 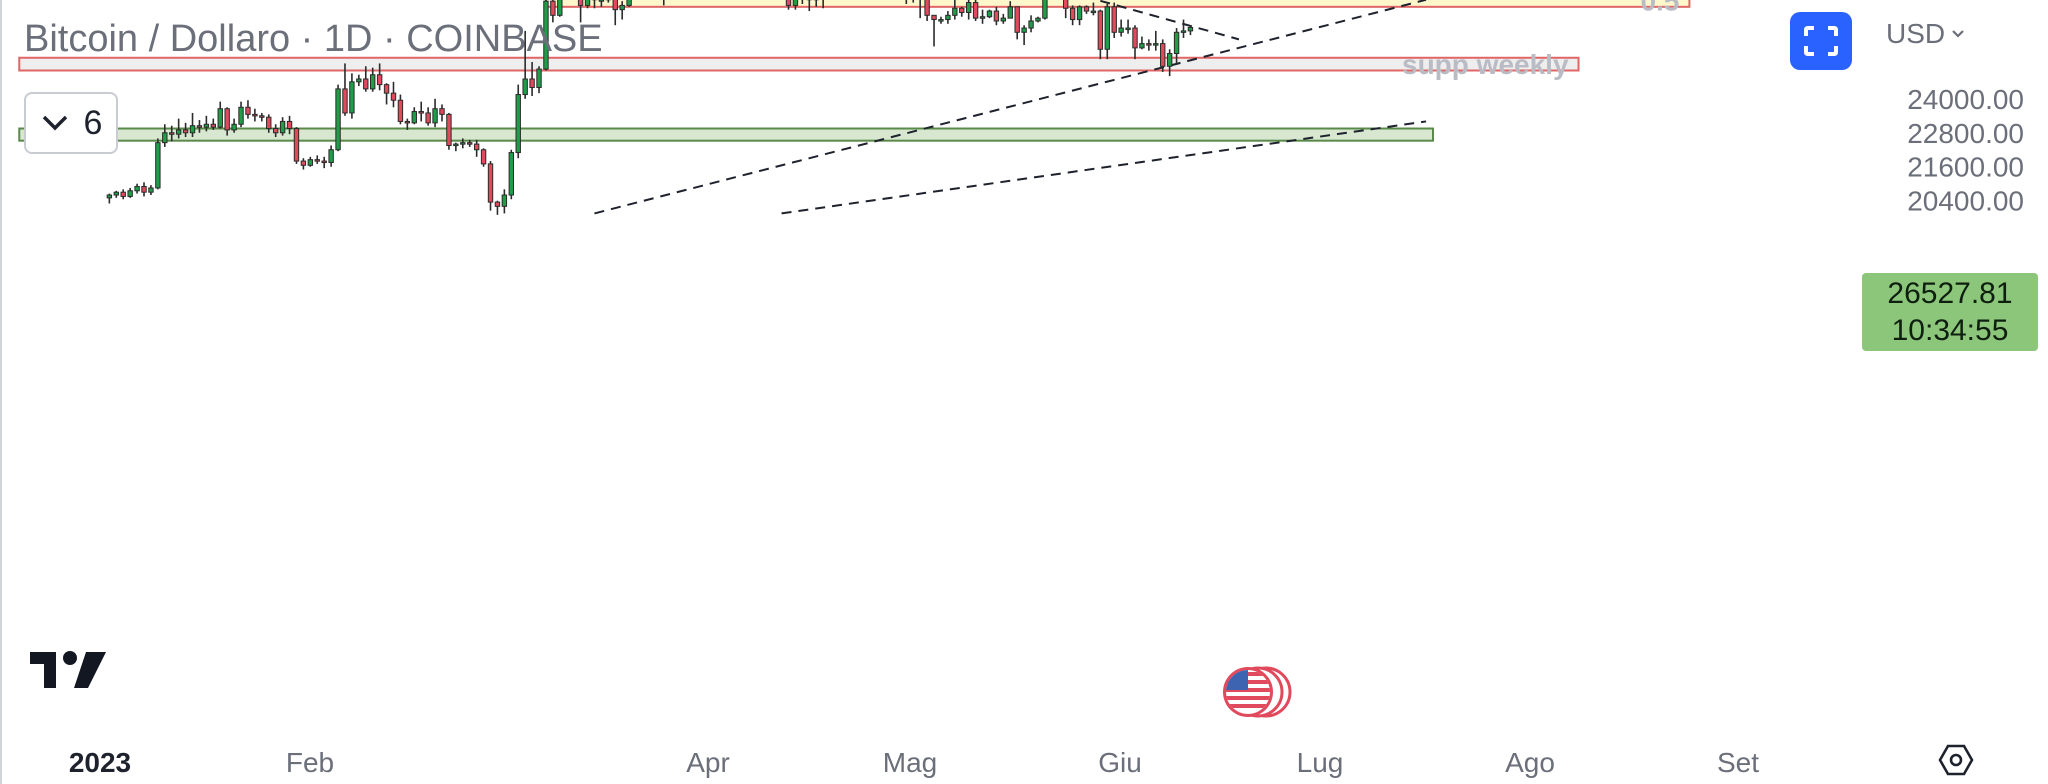 What do you see at coordinates (68, 670) in the screenshot?
I see `tradingview-logo-icon` at bounding box center [68, 670].